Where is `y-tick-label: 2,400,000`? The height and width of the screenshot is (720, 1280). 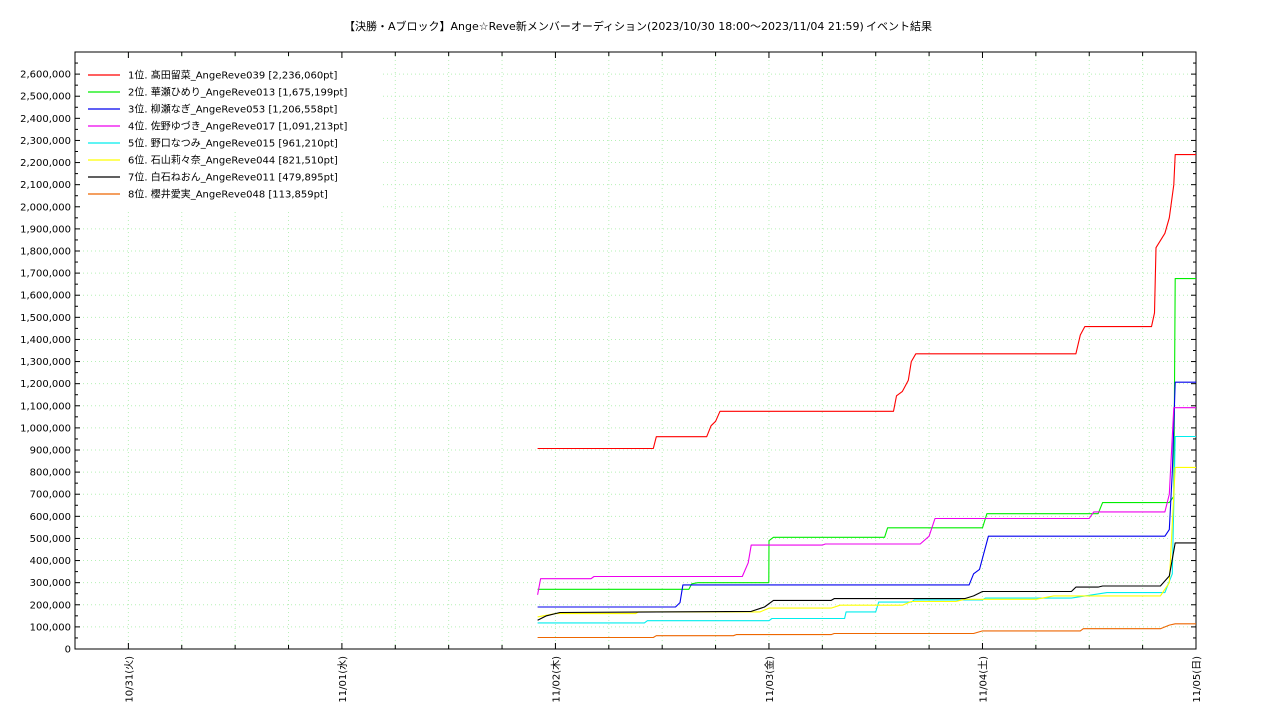
y-tick-label: 2,400,000 is located at coordinates (45, 119).